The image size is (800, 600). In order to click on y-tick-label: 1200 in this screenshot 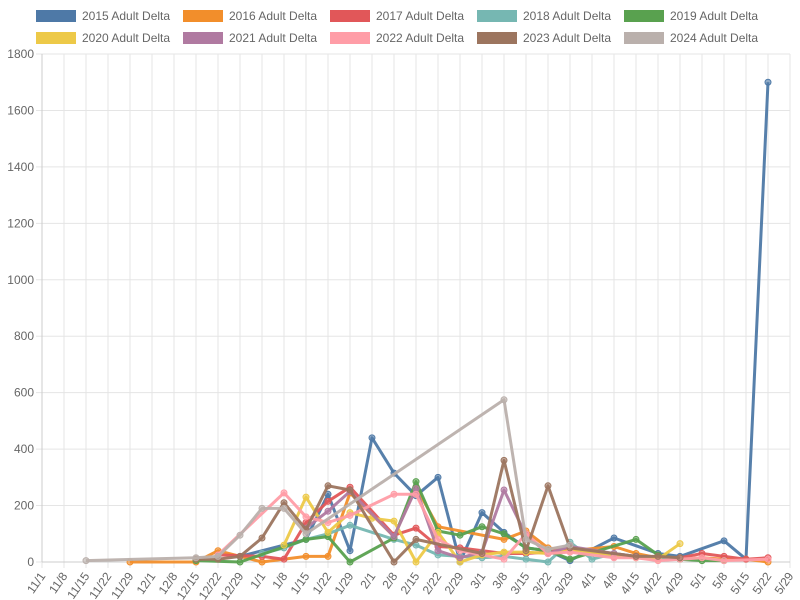, I will do `click(20, 223)`.